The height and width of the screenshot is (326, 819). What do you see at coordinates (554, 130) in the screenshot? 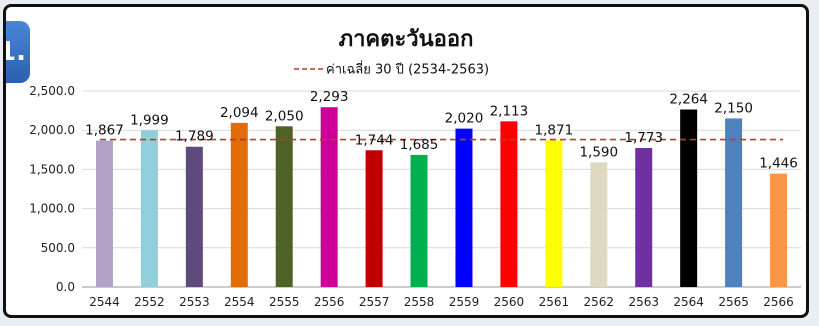
I see `data-label-2561: 1,871` at bounding box center [554, 130].